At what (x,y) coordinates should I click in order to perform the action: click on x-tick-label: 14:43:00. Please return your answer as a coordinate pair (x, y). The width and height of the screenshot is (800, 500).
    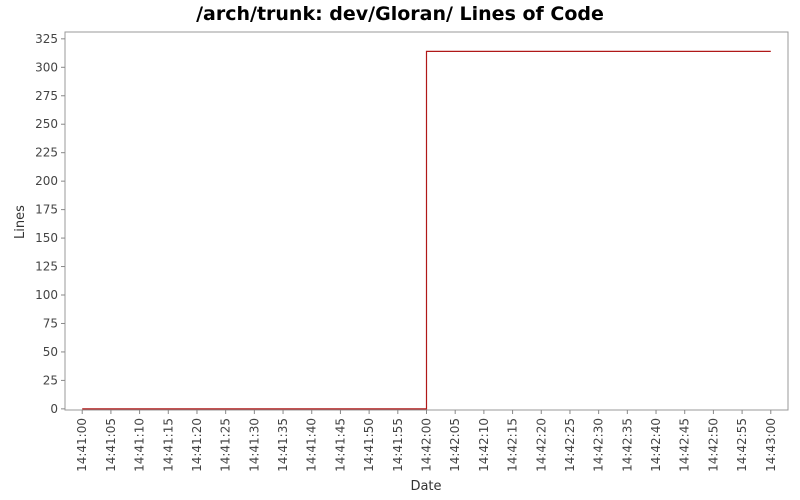
    Looking at the image, I should click on (771, 445).